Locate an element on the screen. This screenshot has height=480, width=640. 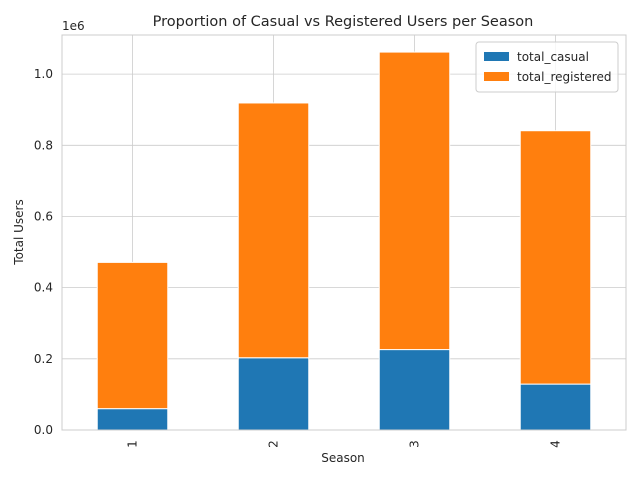
x-tick-label: 2 is located at coordinates (274, 444).